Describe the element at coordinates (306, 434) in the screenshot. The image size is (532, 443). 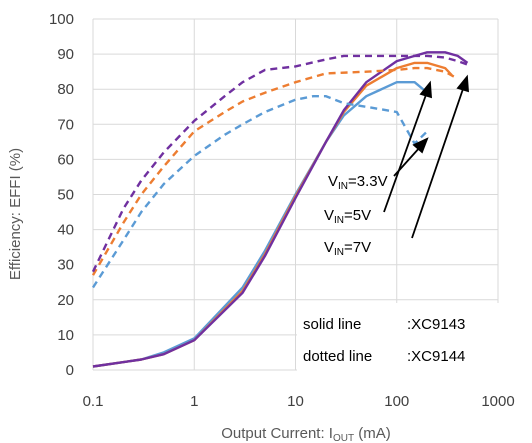
I see `x-axis-title: Output Current: IOUT (mA)` at that location.